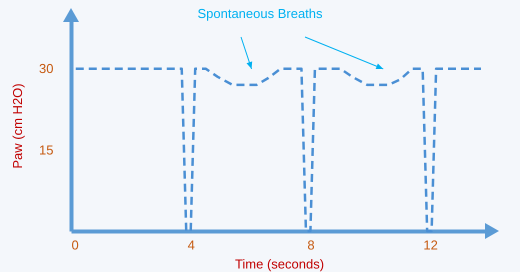 The width and height of the screenshot is (520, 272). I want to click on x-axis-title: Time (seconds), so click(279, 264).